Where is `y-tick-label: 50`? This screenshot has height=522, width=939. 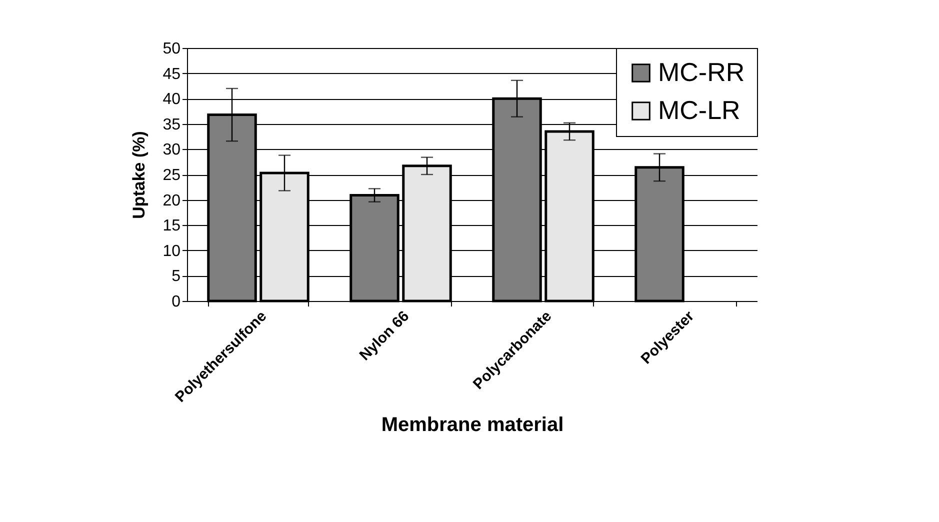
y-tick-label: 50 is located at coordinates (171, 49).